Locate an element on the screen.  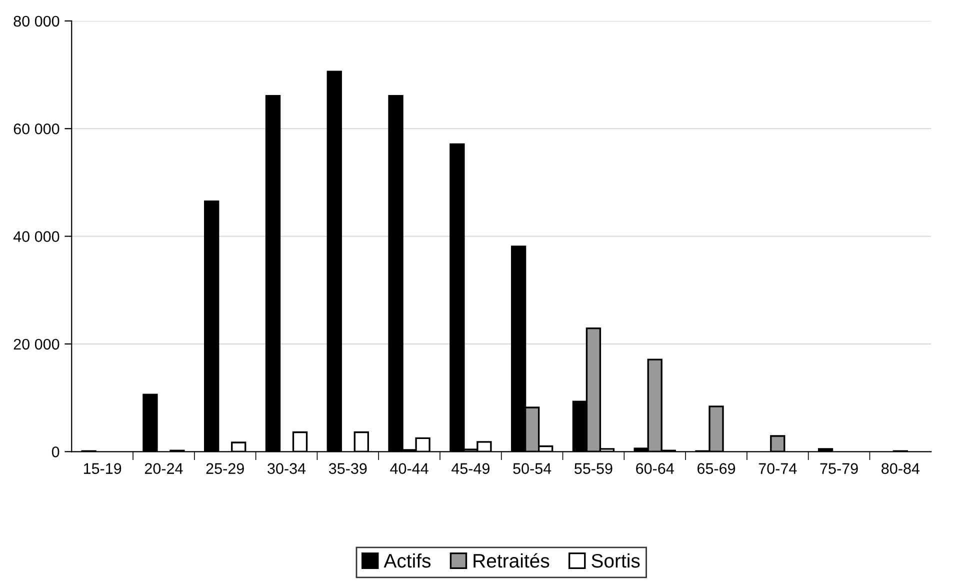
x-tick-label: 45-49 is located at coordinates (470, 468).